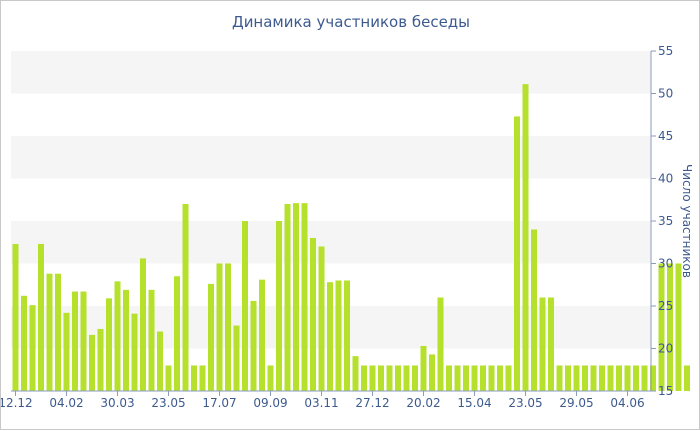 Image resolution: width=700 pixels, height=431 pixels. I want to click on y-axis-label: Число участников, so click(687, 221).